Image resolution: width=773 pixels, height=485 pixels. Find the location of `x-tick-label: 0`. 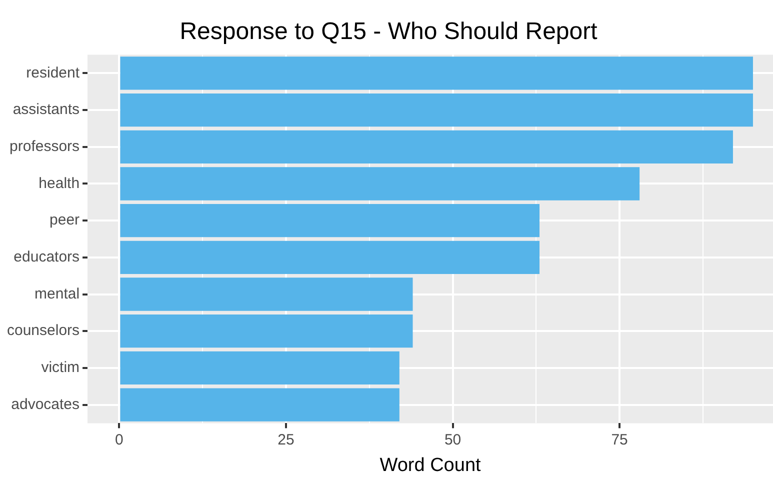

x-tick-label: 0 is located at coordinates (119, 439).